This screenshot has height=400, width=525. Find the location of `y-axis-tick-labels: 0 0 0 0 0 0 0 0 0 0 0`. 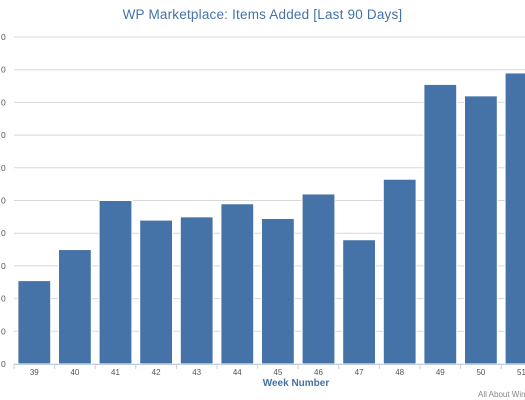

y-axis-tick-labels: 0 0 0 0 0 0 0 0 0 0 0 is located at coordinates (3, 200).